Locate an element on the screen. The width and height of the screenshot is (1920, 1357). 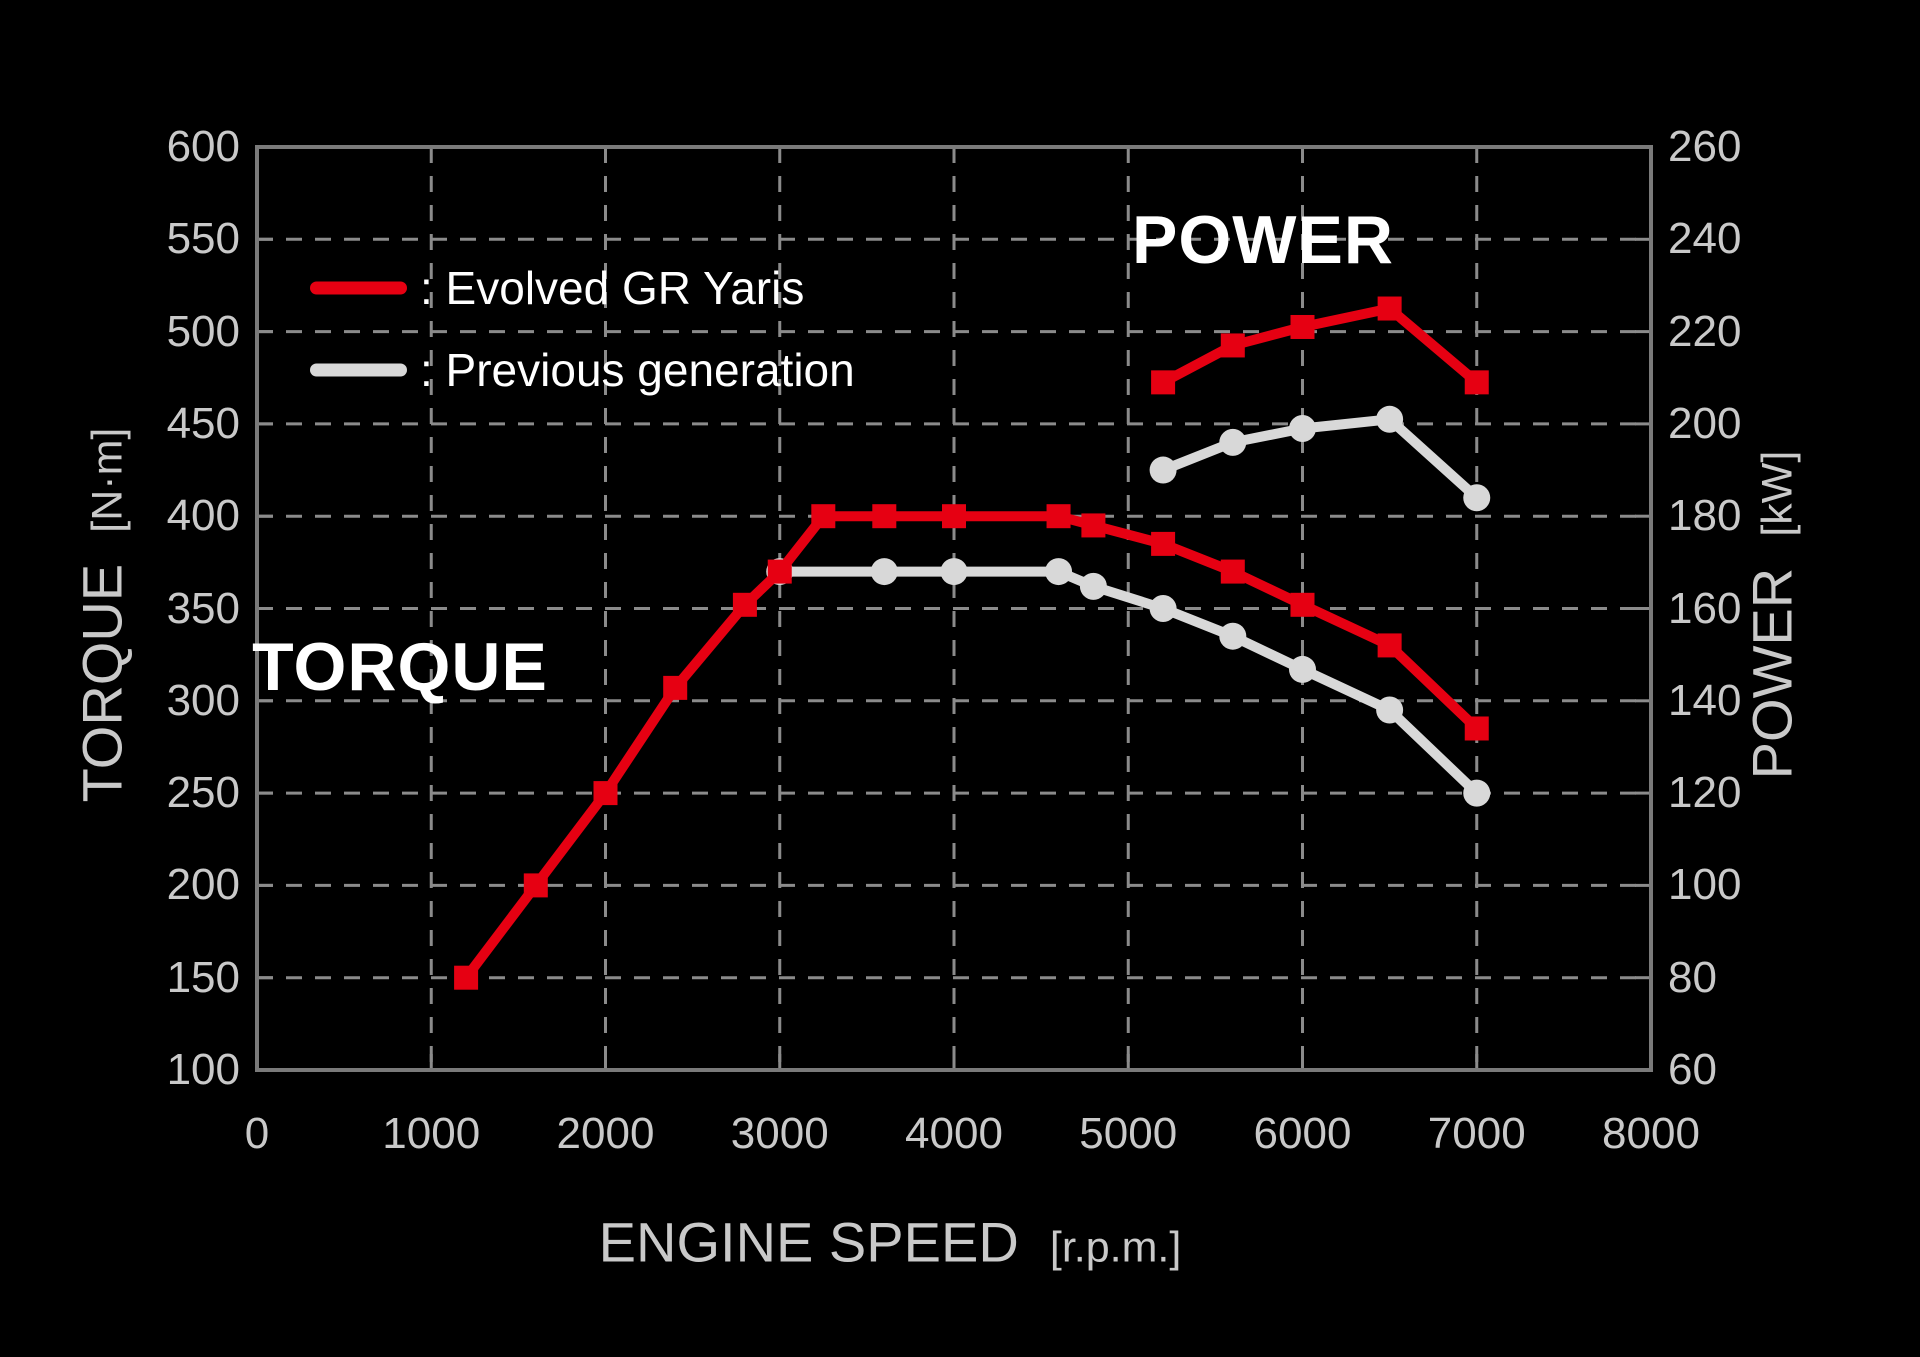
engine-speed-tick-label-3000: 3000 is located at coordinates (779, 1133).